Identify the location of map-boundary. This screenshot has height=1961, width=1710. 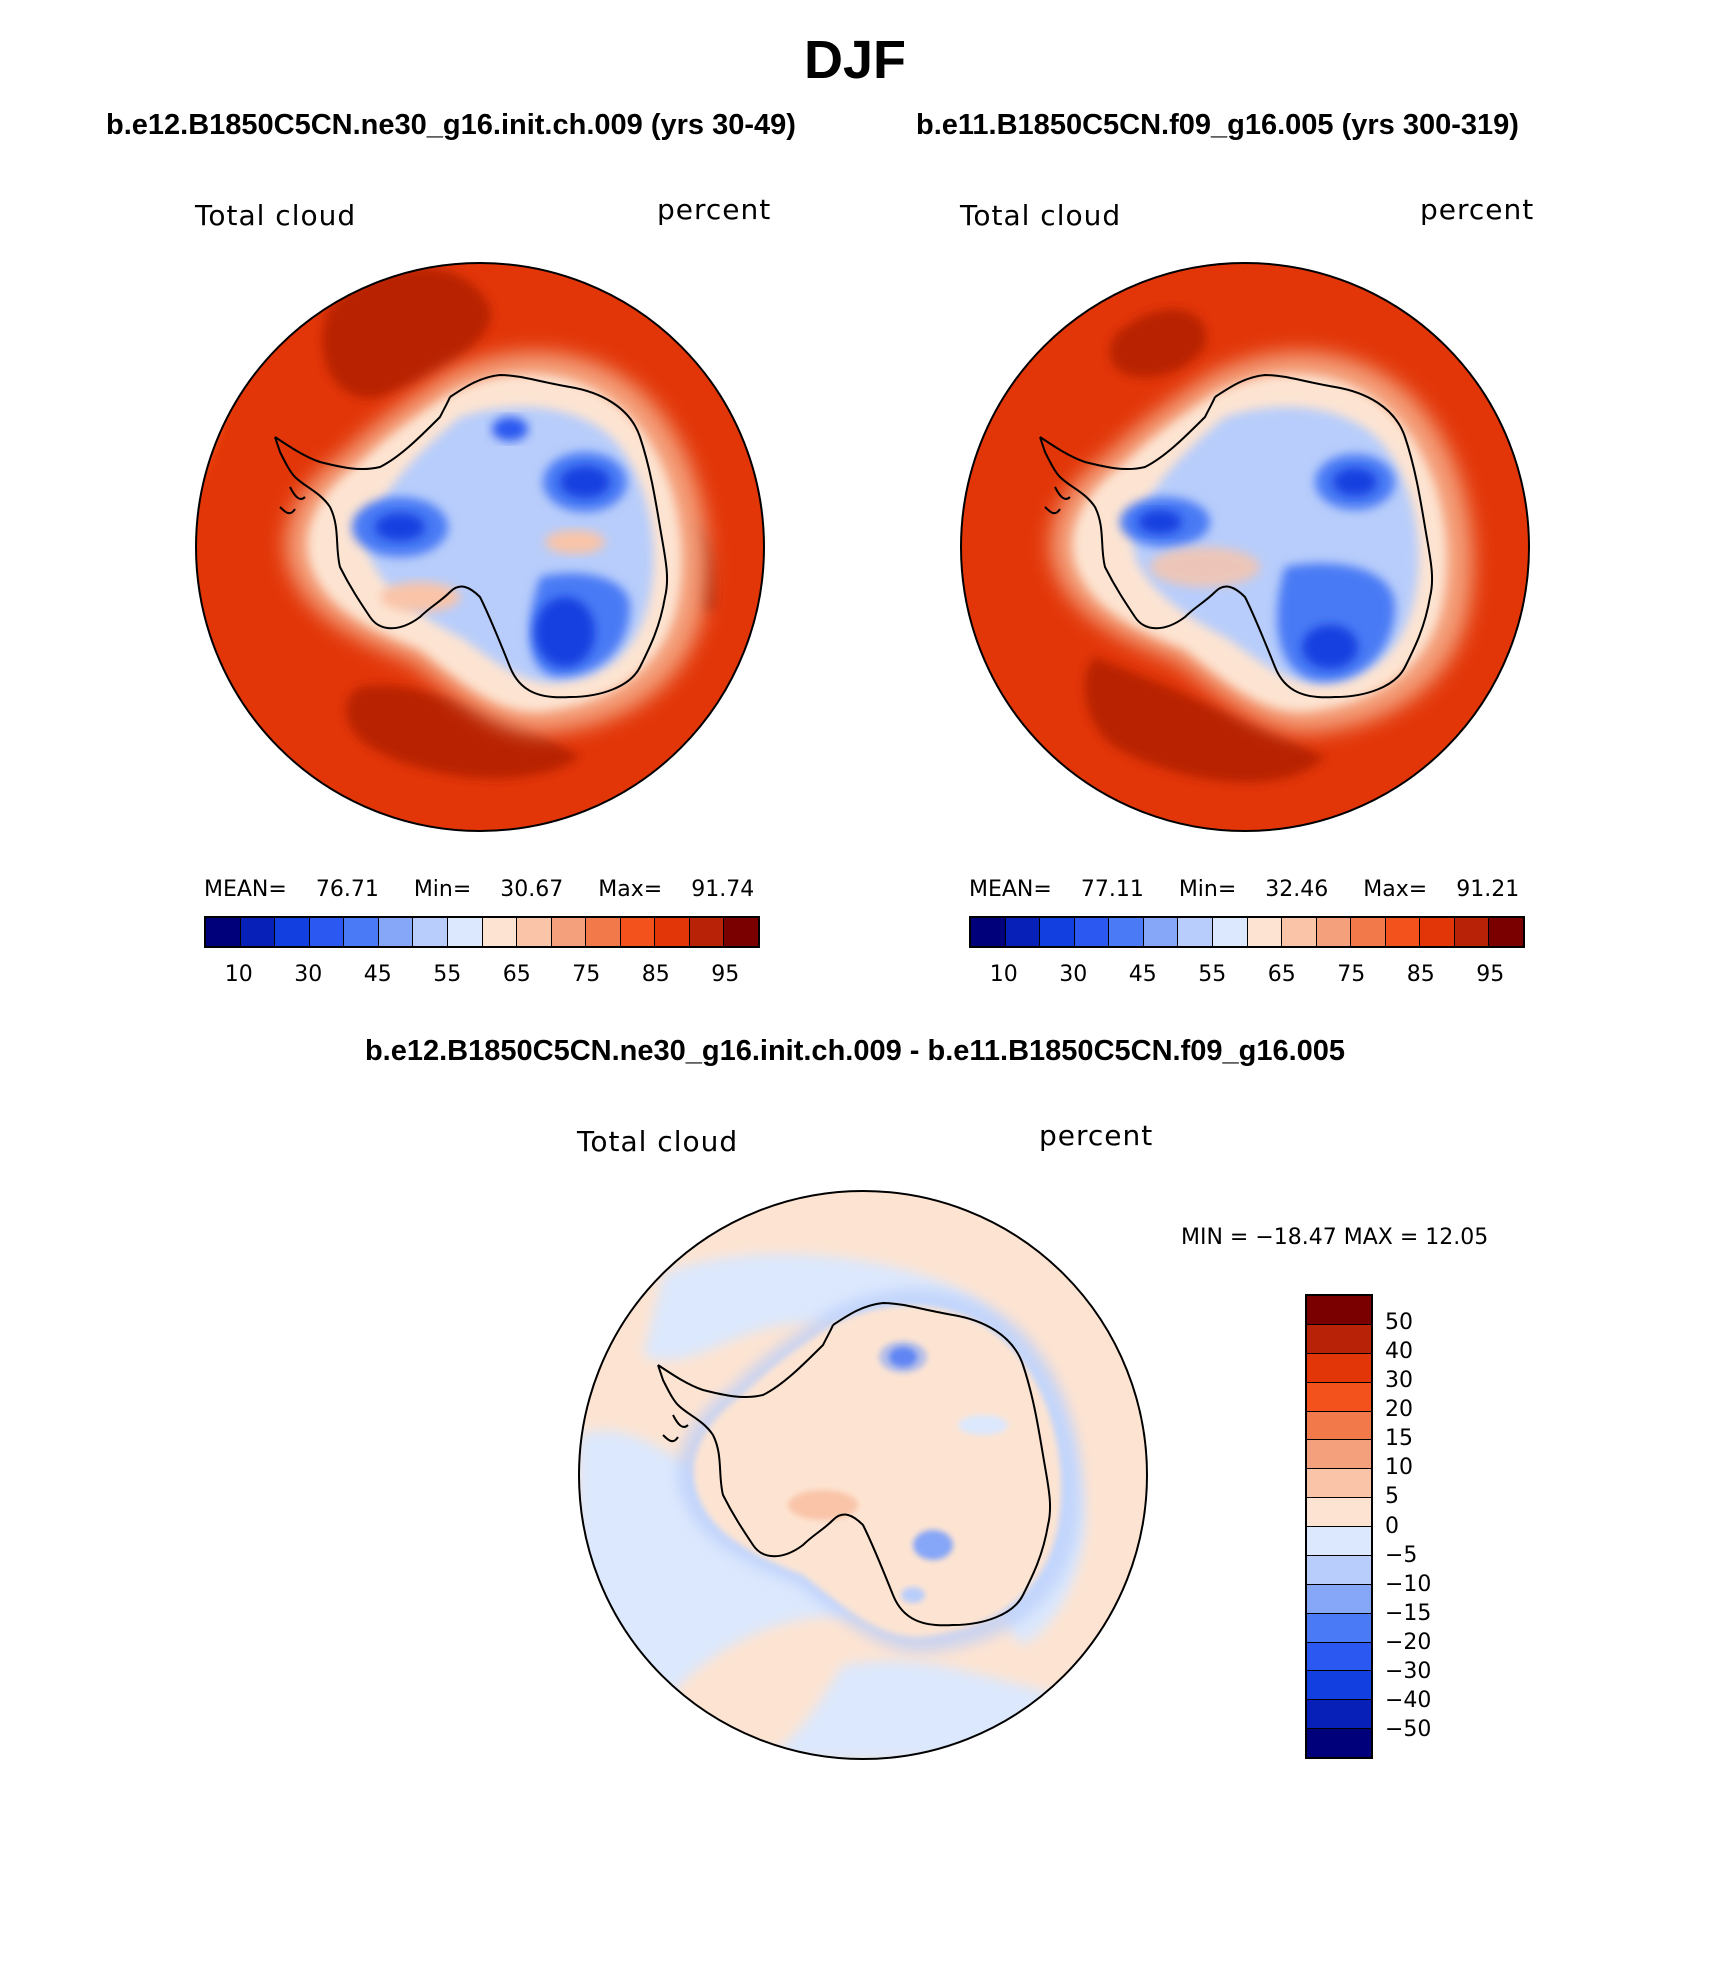
(480, 547).